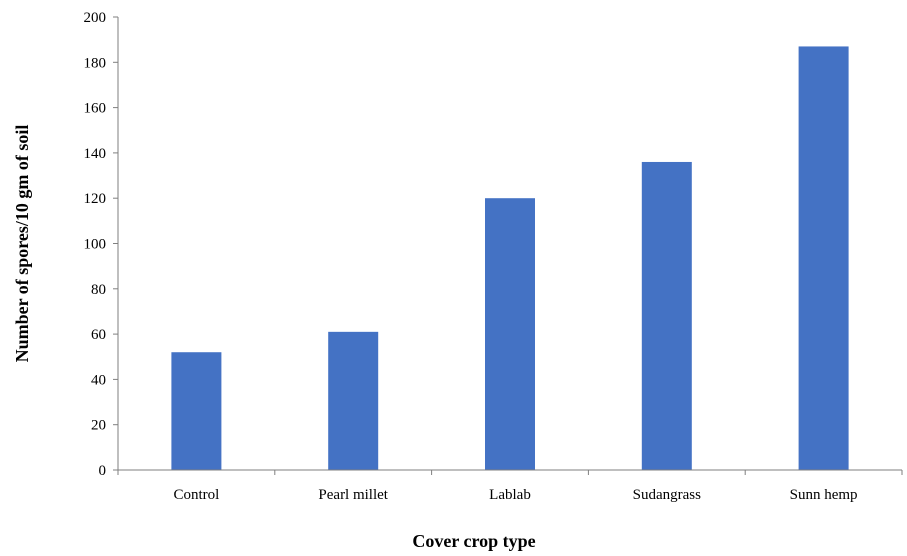 This screenshot has width=907, height=556. I want to click on bar-lablab, so click(510, 334).